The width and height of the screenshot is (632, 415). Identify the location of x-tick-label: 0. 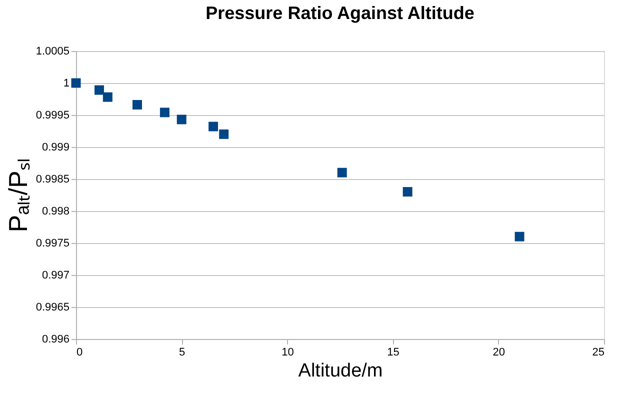
(79, 352).